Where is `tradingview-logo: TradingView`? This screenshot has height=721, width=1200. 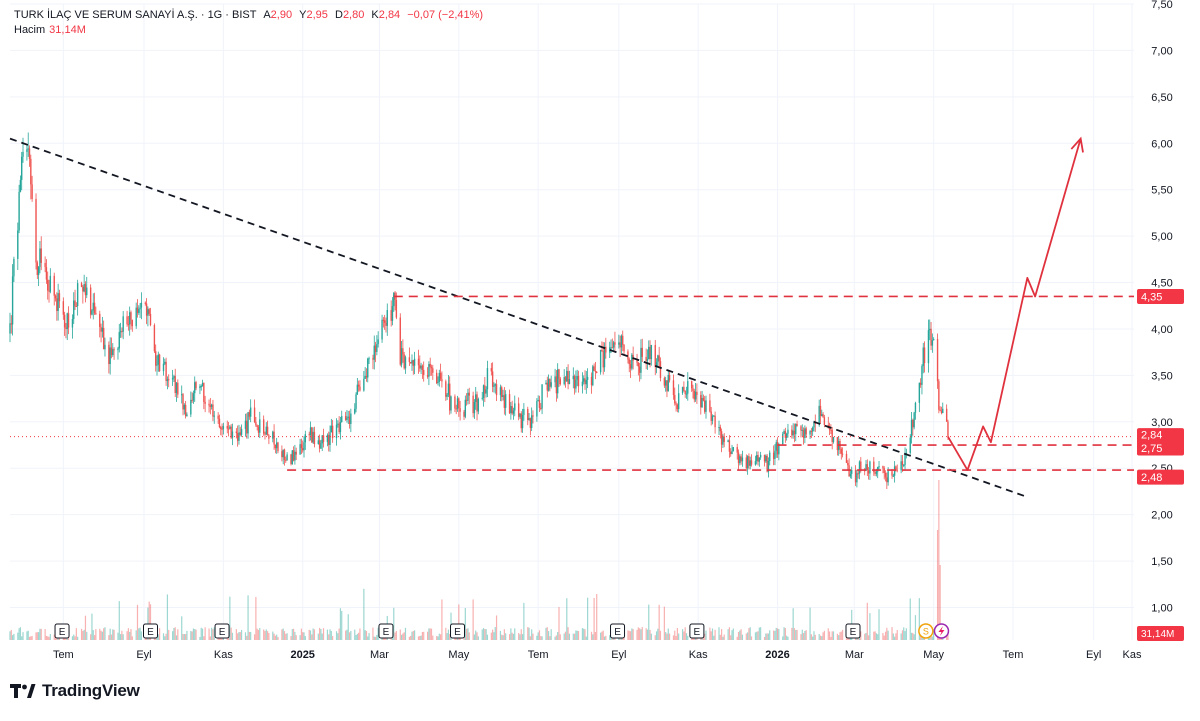 tradingview-logo: TradingView is located at coordinates (75, 691).